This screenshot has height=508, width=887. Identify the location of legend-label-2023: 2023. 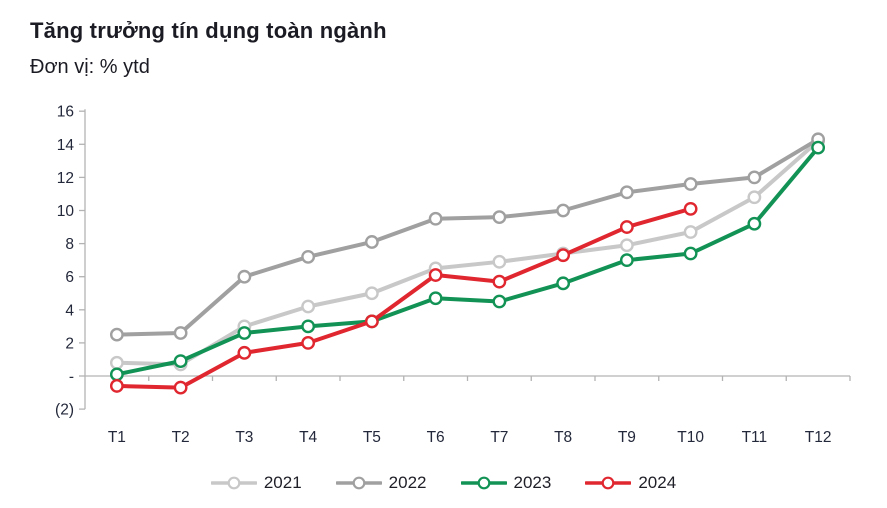
(532, 482).